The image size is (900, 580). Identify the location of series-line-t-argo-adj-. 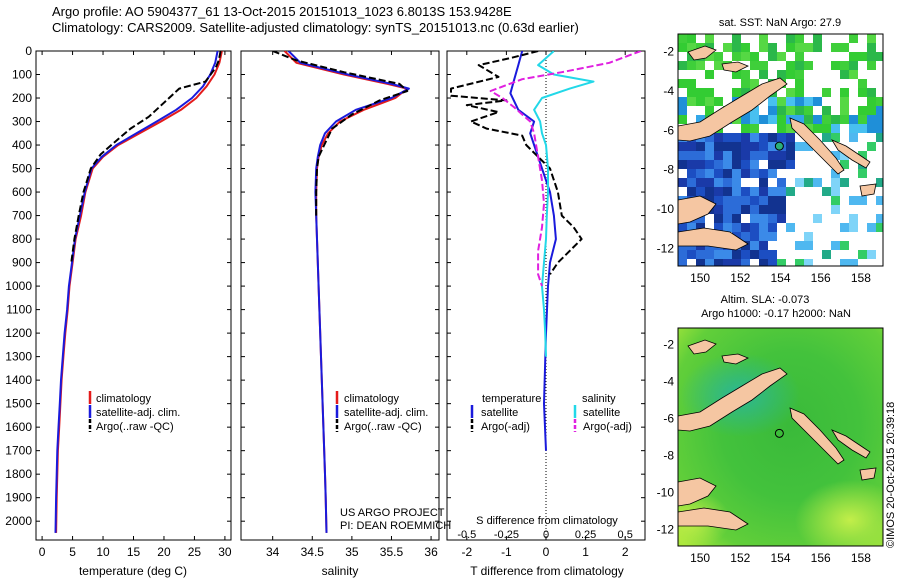
(516, 163).